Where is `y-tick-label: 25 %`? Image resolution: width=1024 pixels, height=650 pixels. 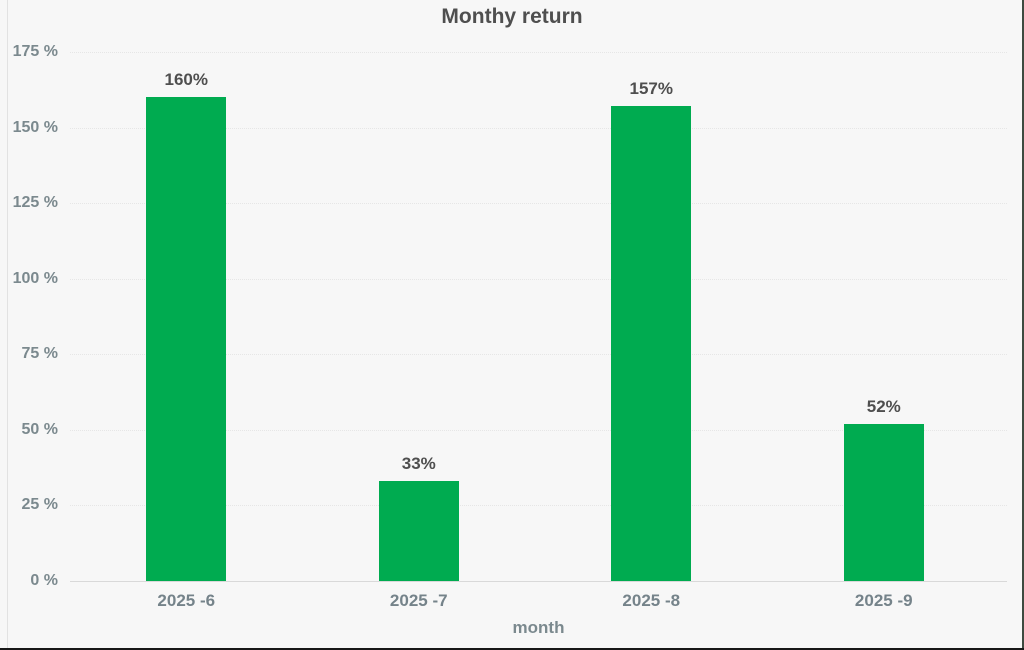
y-tick-label: 25 % is located at coordinates (39, 505).